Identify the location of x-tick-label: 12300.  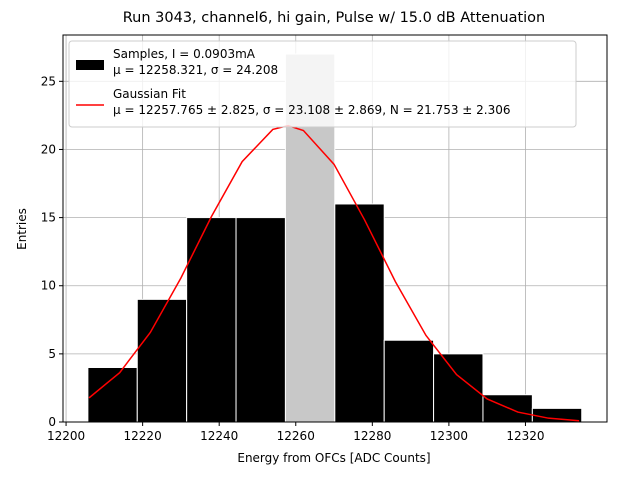
(449, 436).